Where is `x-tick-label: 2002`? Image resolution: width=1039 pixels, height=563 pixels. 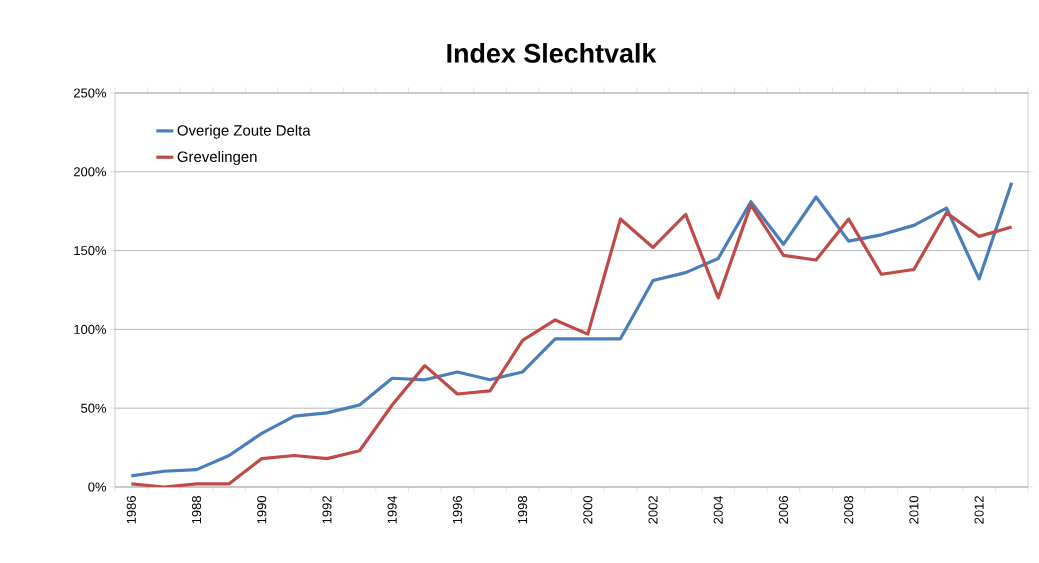
x-tick-label: 2002 is located at coordinates (653, 510).